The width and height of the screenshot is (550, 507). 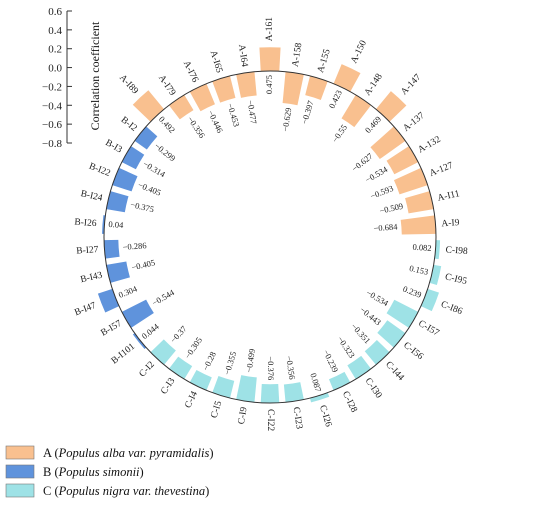 I want to click on value-label: −0.629, so click(x=286, y=119).